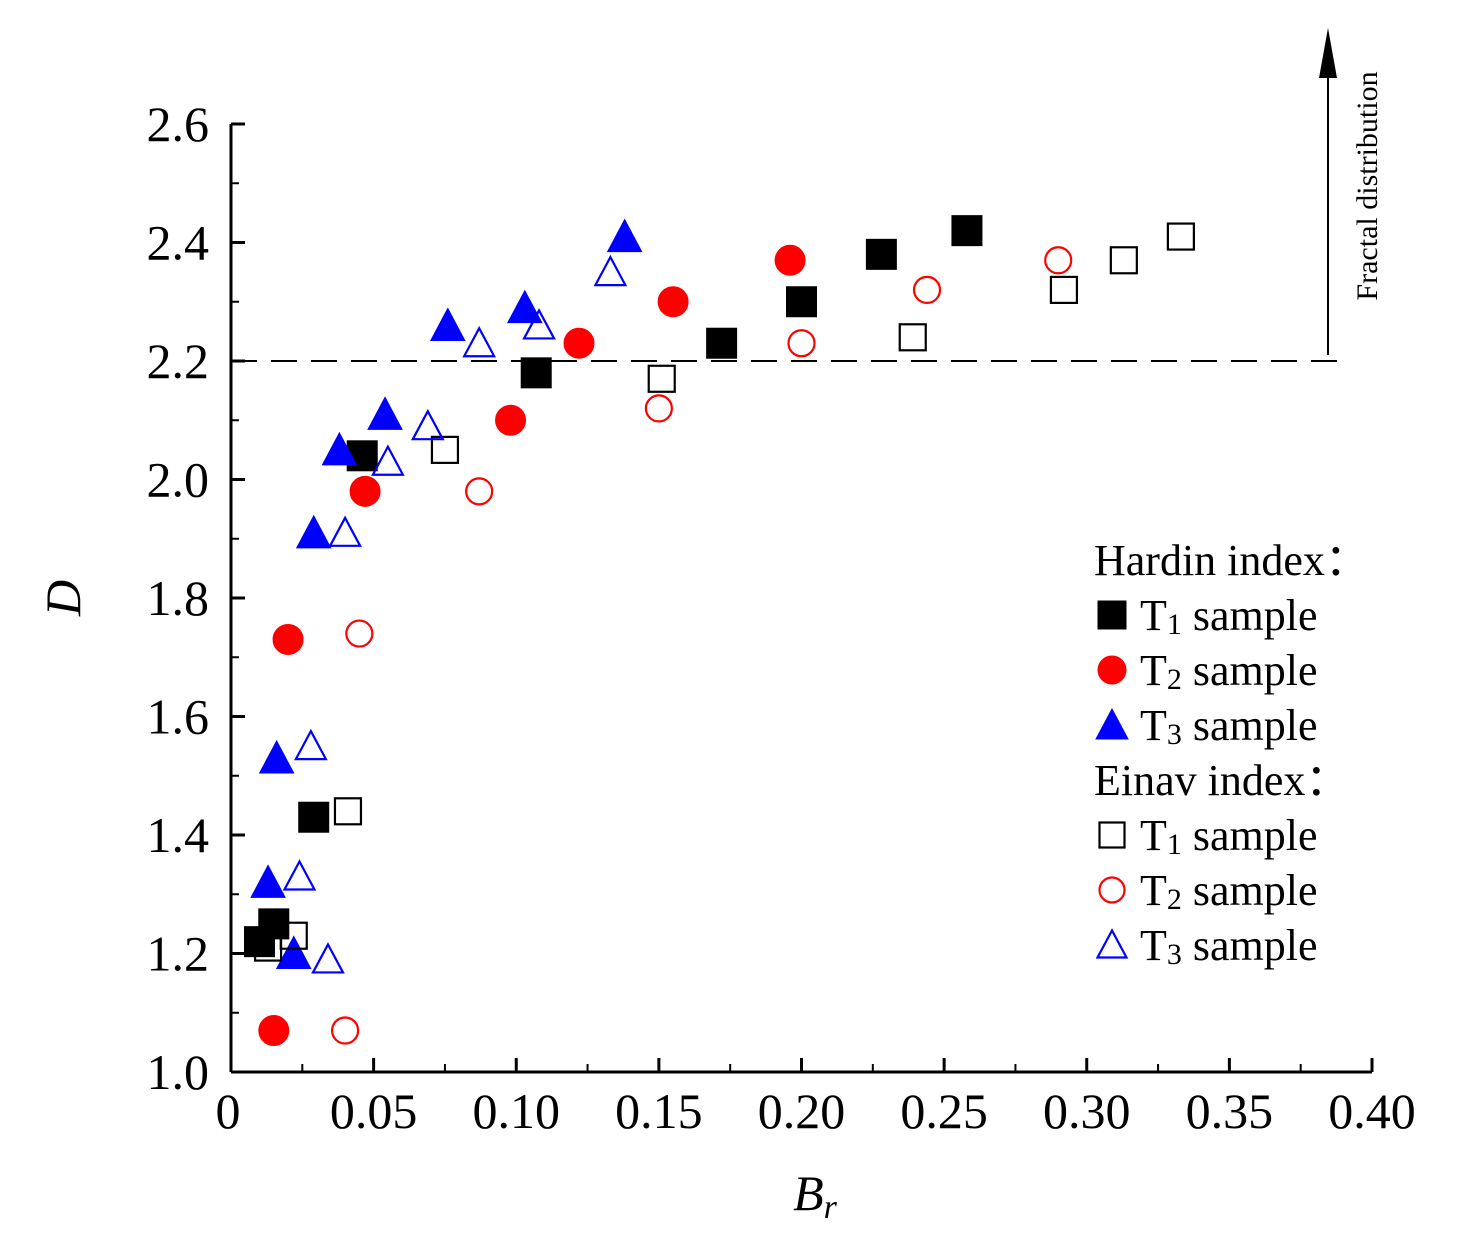 The width and height of the screenshot is (1462, 1235). Describe the element at coordinates (1328, 53) in the screenshot. I see `arrow-up-icon` at that location.